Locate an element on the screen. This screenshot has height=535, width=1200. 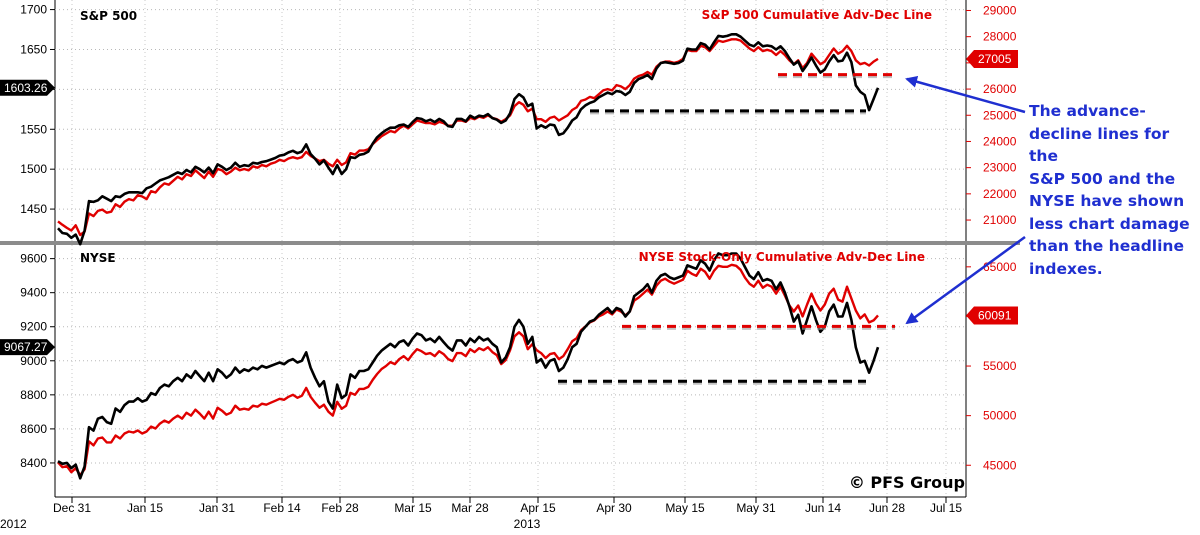
top-right-tick-label: 29000 is located at coordinates (1000, 10).